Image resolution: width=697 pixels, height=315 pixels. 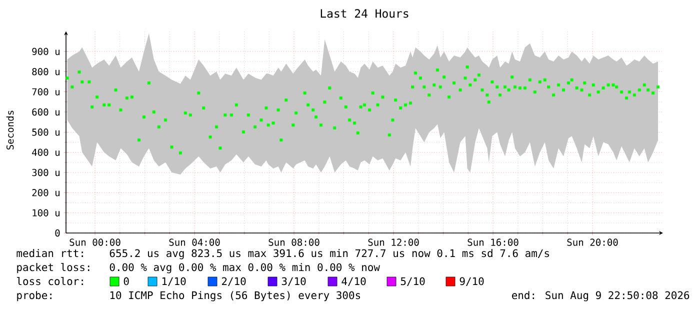 What do you see at coordinates (245, 268) in the screenshot?
I see `text: 0.00 % avg 0.00 % max 0.00 % min 0.00 % now` at bounding box center [245, 268].